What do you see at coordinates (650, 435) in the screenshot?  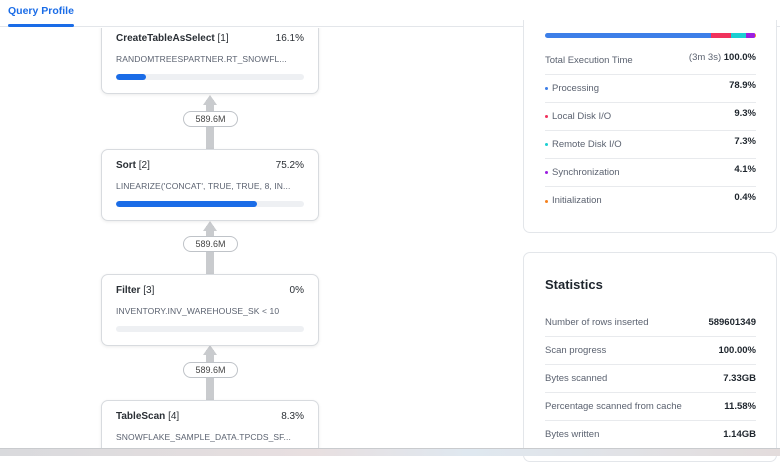 I see `stat-row-bytes-written: Bytes written 1.14GB` at bounding box center [650, 435].